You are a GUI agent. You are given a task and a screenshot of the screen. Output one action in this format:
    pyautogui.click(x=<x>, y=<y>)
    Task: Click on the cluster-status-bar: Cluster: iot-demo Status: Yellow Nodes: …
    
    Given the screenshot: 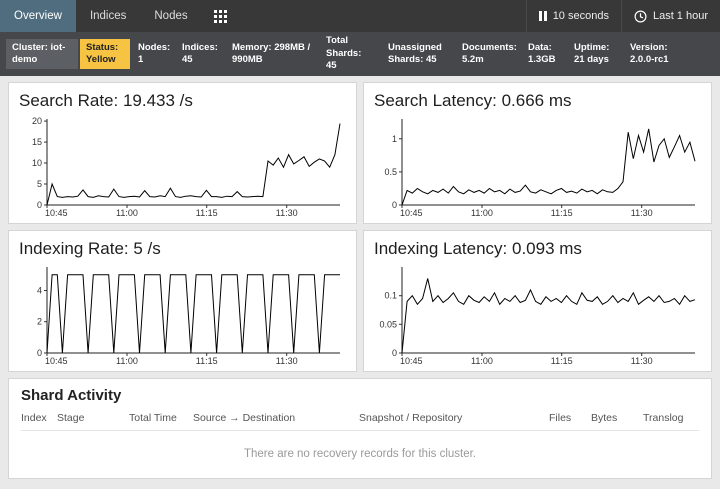 What is the action you would take?
    pyautogui.click(x=360, y=54)
    